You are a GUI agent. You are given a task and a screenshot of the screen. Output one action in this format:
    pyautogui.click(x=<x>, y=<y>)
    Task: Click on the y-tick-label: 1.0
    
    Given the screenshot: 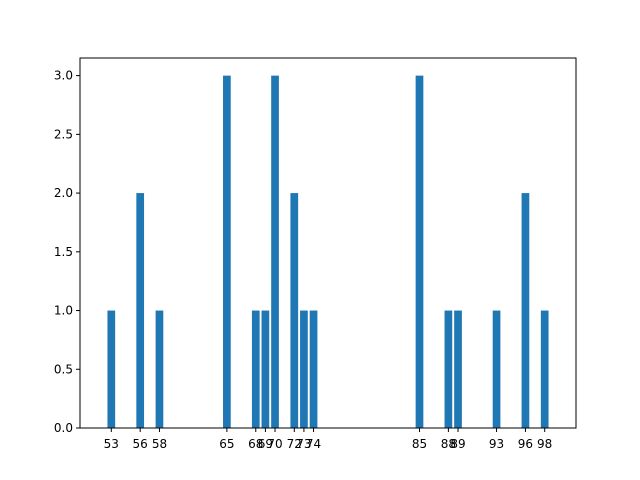 What is the action you would take?
    pyautogui.click(x=63, y=311)
    